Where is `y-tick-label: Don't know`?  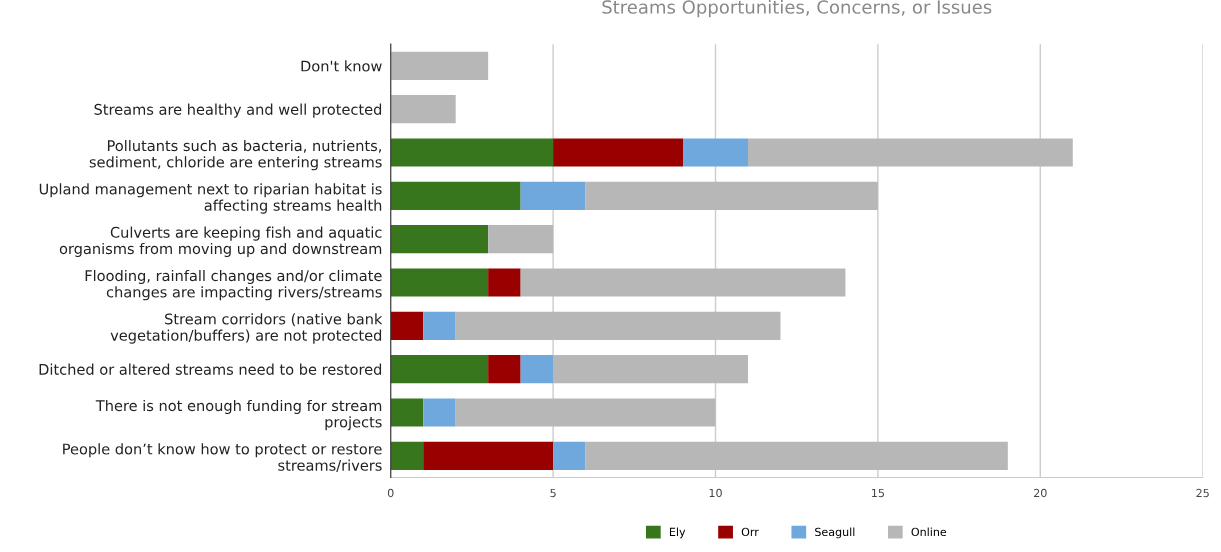
y-tick-label: Don't know is located at coordinates (341, 66).